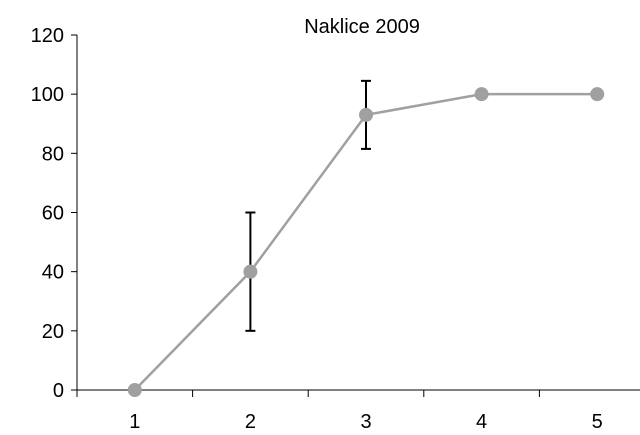  Describe the element at coordinates (250, 422) in the screenshot. I see `x-tick-label: 2` at that location.